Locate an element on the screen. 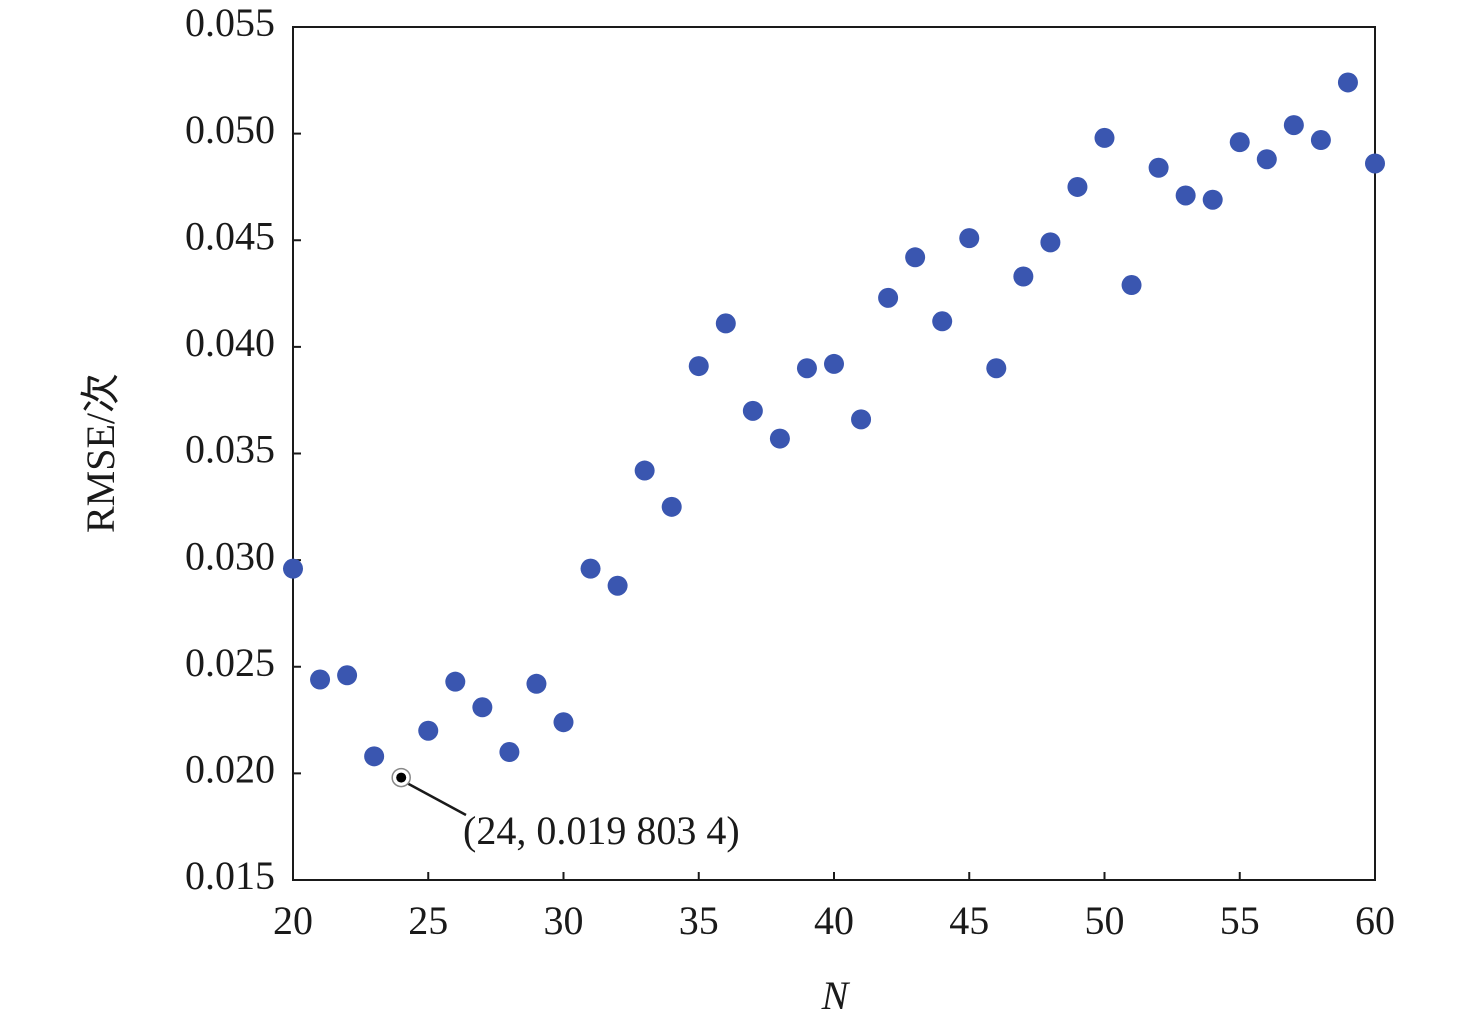 This screenshot has height=1033, width=1476. y-tick-label: 0.055 is located at coordinates (230, 22).